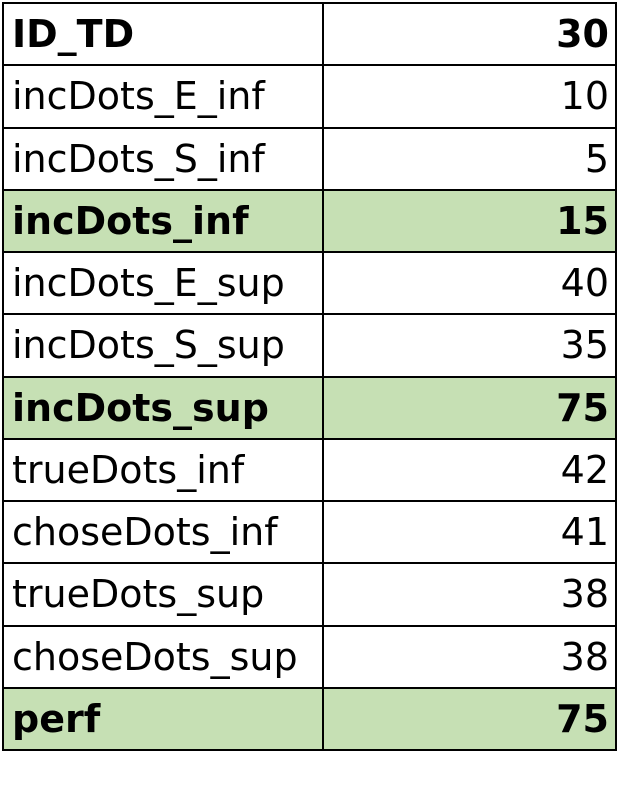 This screenshot has height=800, width=620. What do you see at coordinates (469, 96) in the screenshot?
I see `row-value-cell: 10` at bounding box center [469, 96].